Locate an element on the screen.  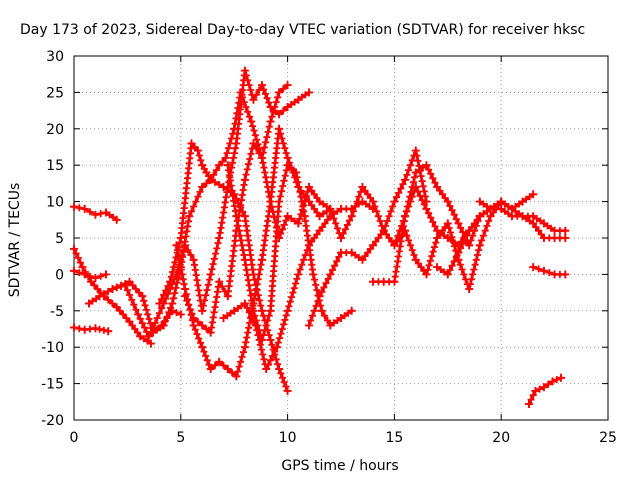
x-axis-label: GPS time / hours is located at coordinates (339, 466).